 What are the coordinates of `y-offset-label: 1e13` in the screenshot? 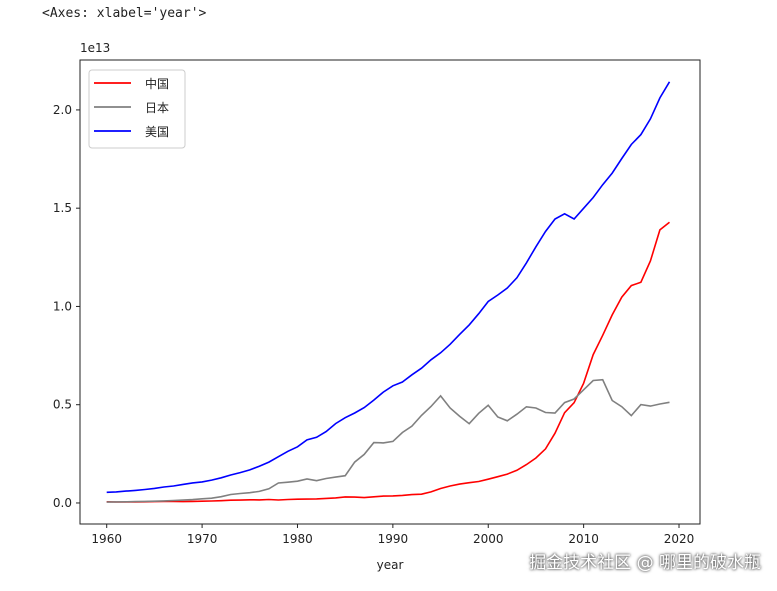 It's located at (95, 48).